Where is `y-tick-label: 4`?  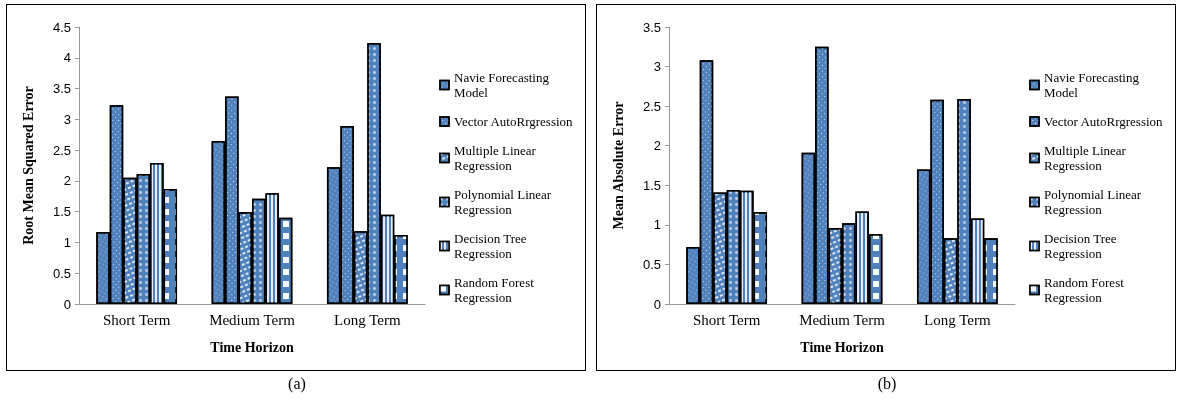
y-tick-label: 4 is located at coordinates (67, 58).